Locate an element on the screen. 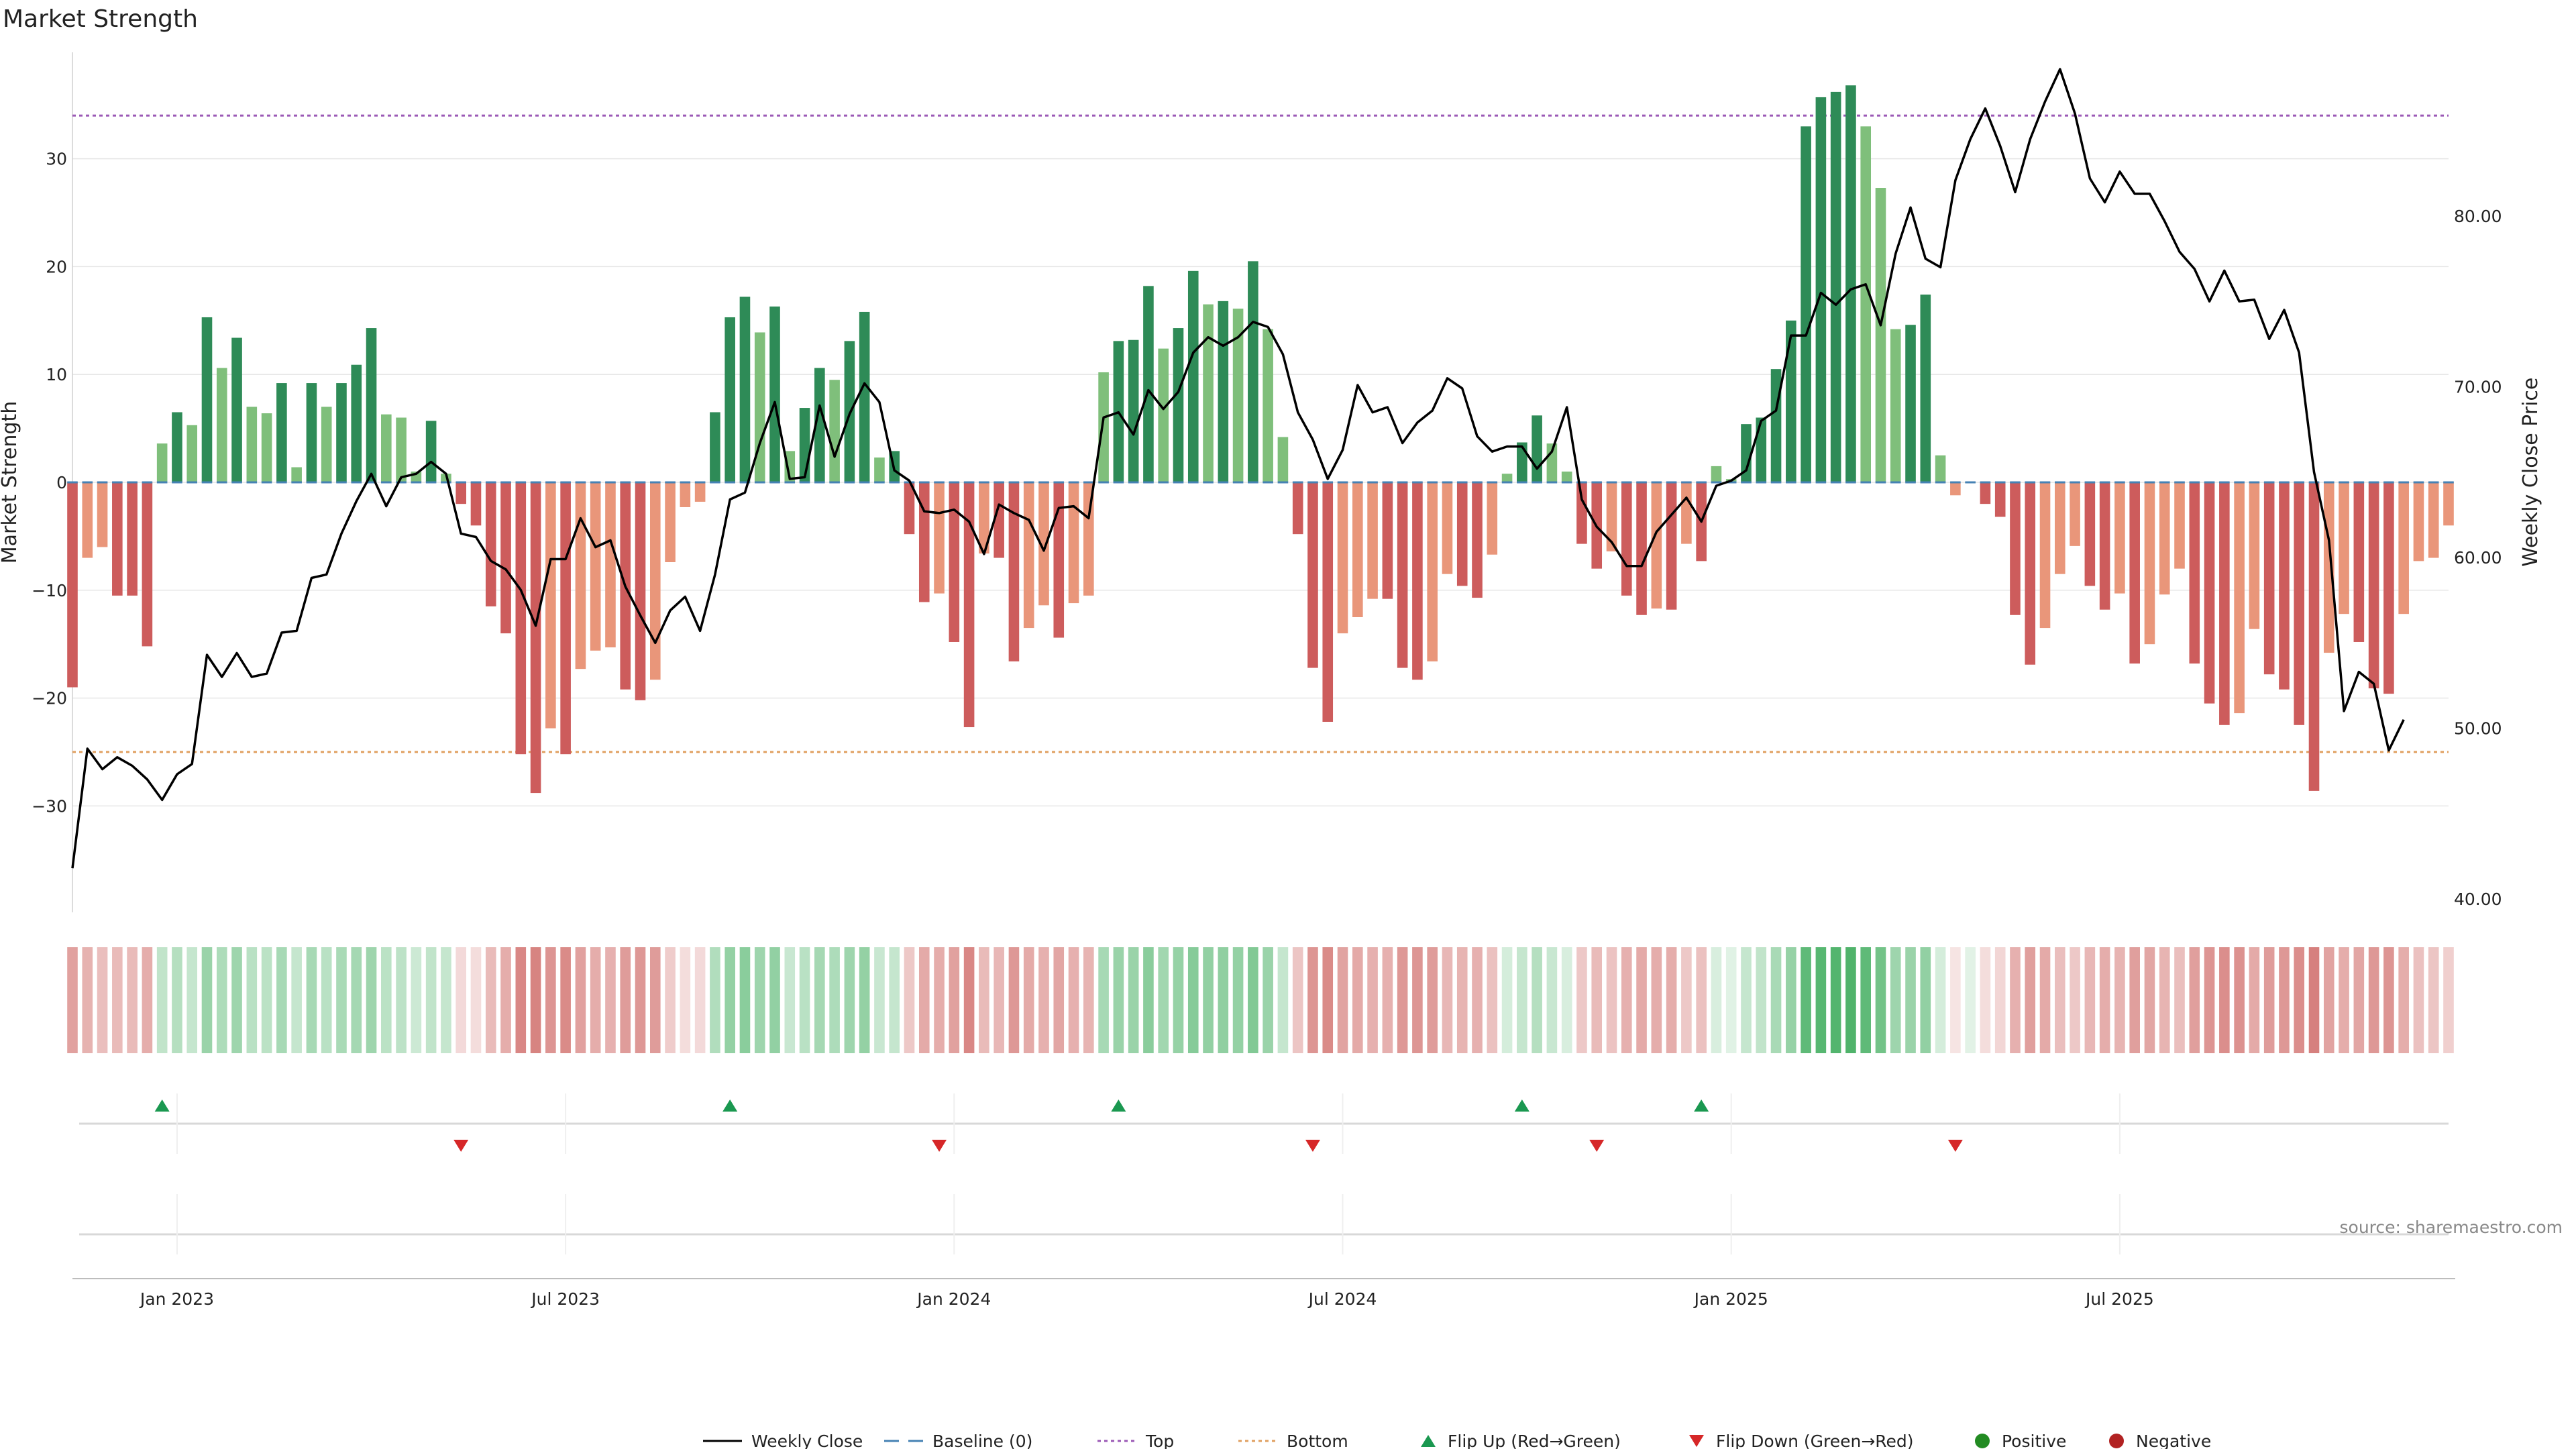 This screenshot has width=2576, height=1449. flip-markers is located at coordinates (1264, 1167).